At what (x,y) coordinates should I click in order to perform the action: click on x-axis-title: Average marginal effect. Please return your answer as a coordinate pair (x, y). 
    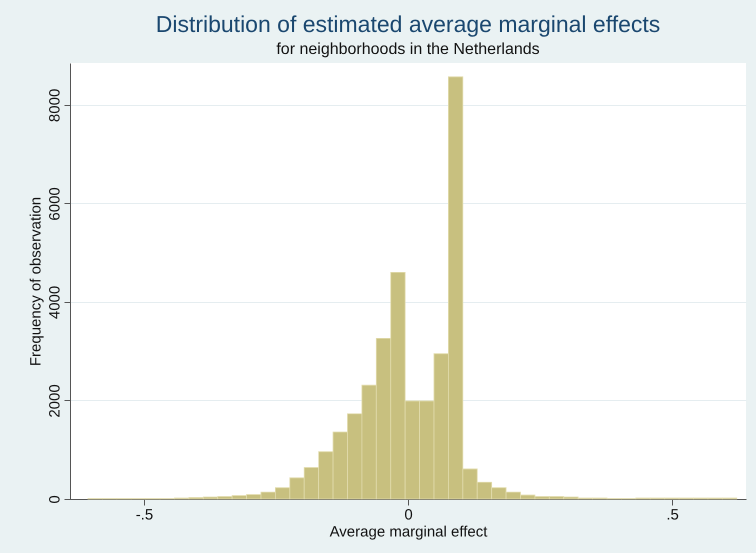
    Looking at the image, I should click on (409, 532).